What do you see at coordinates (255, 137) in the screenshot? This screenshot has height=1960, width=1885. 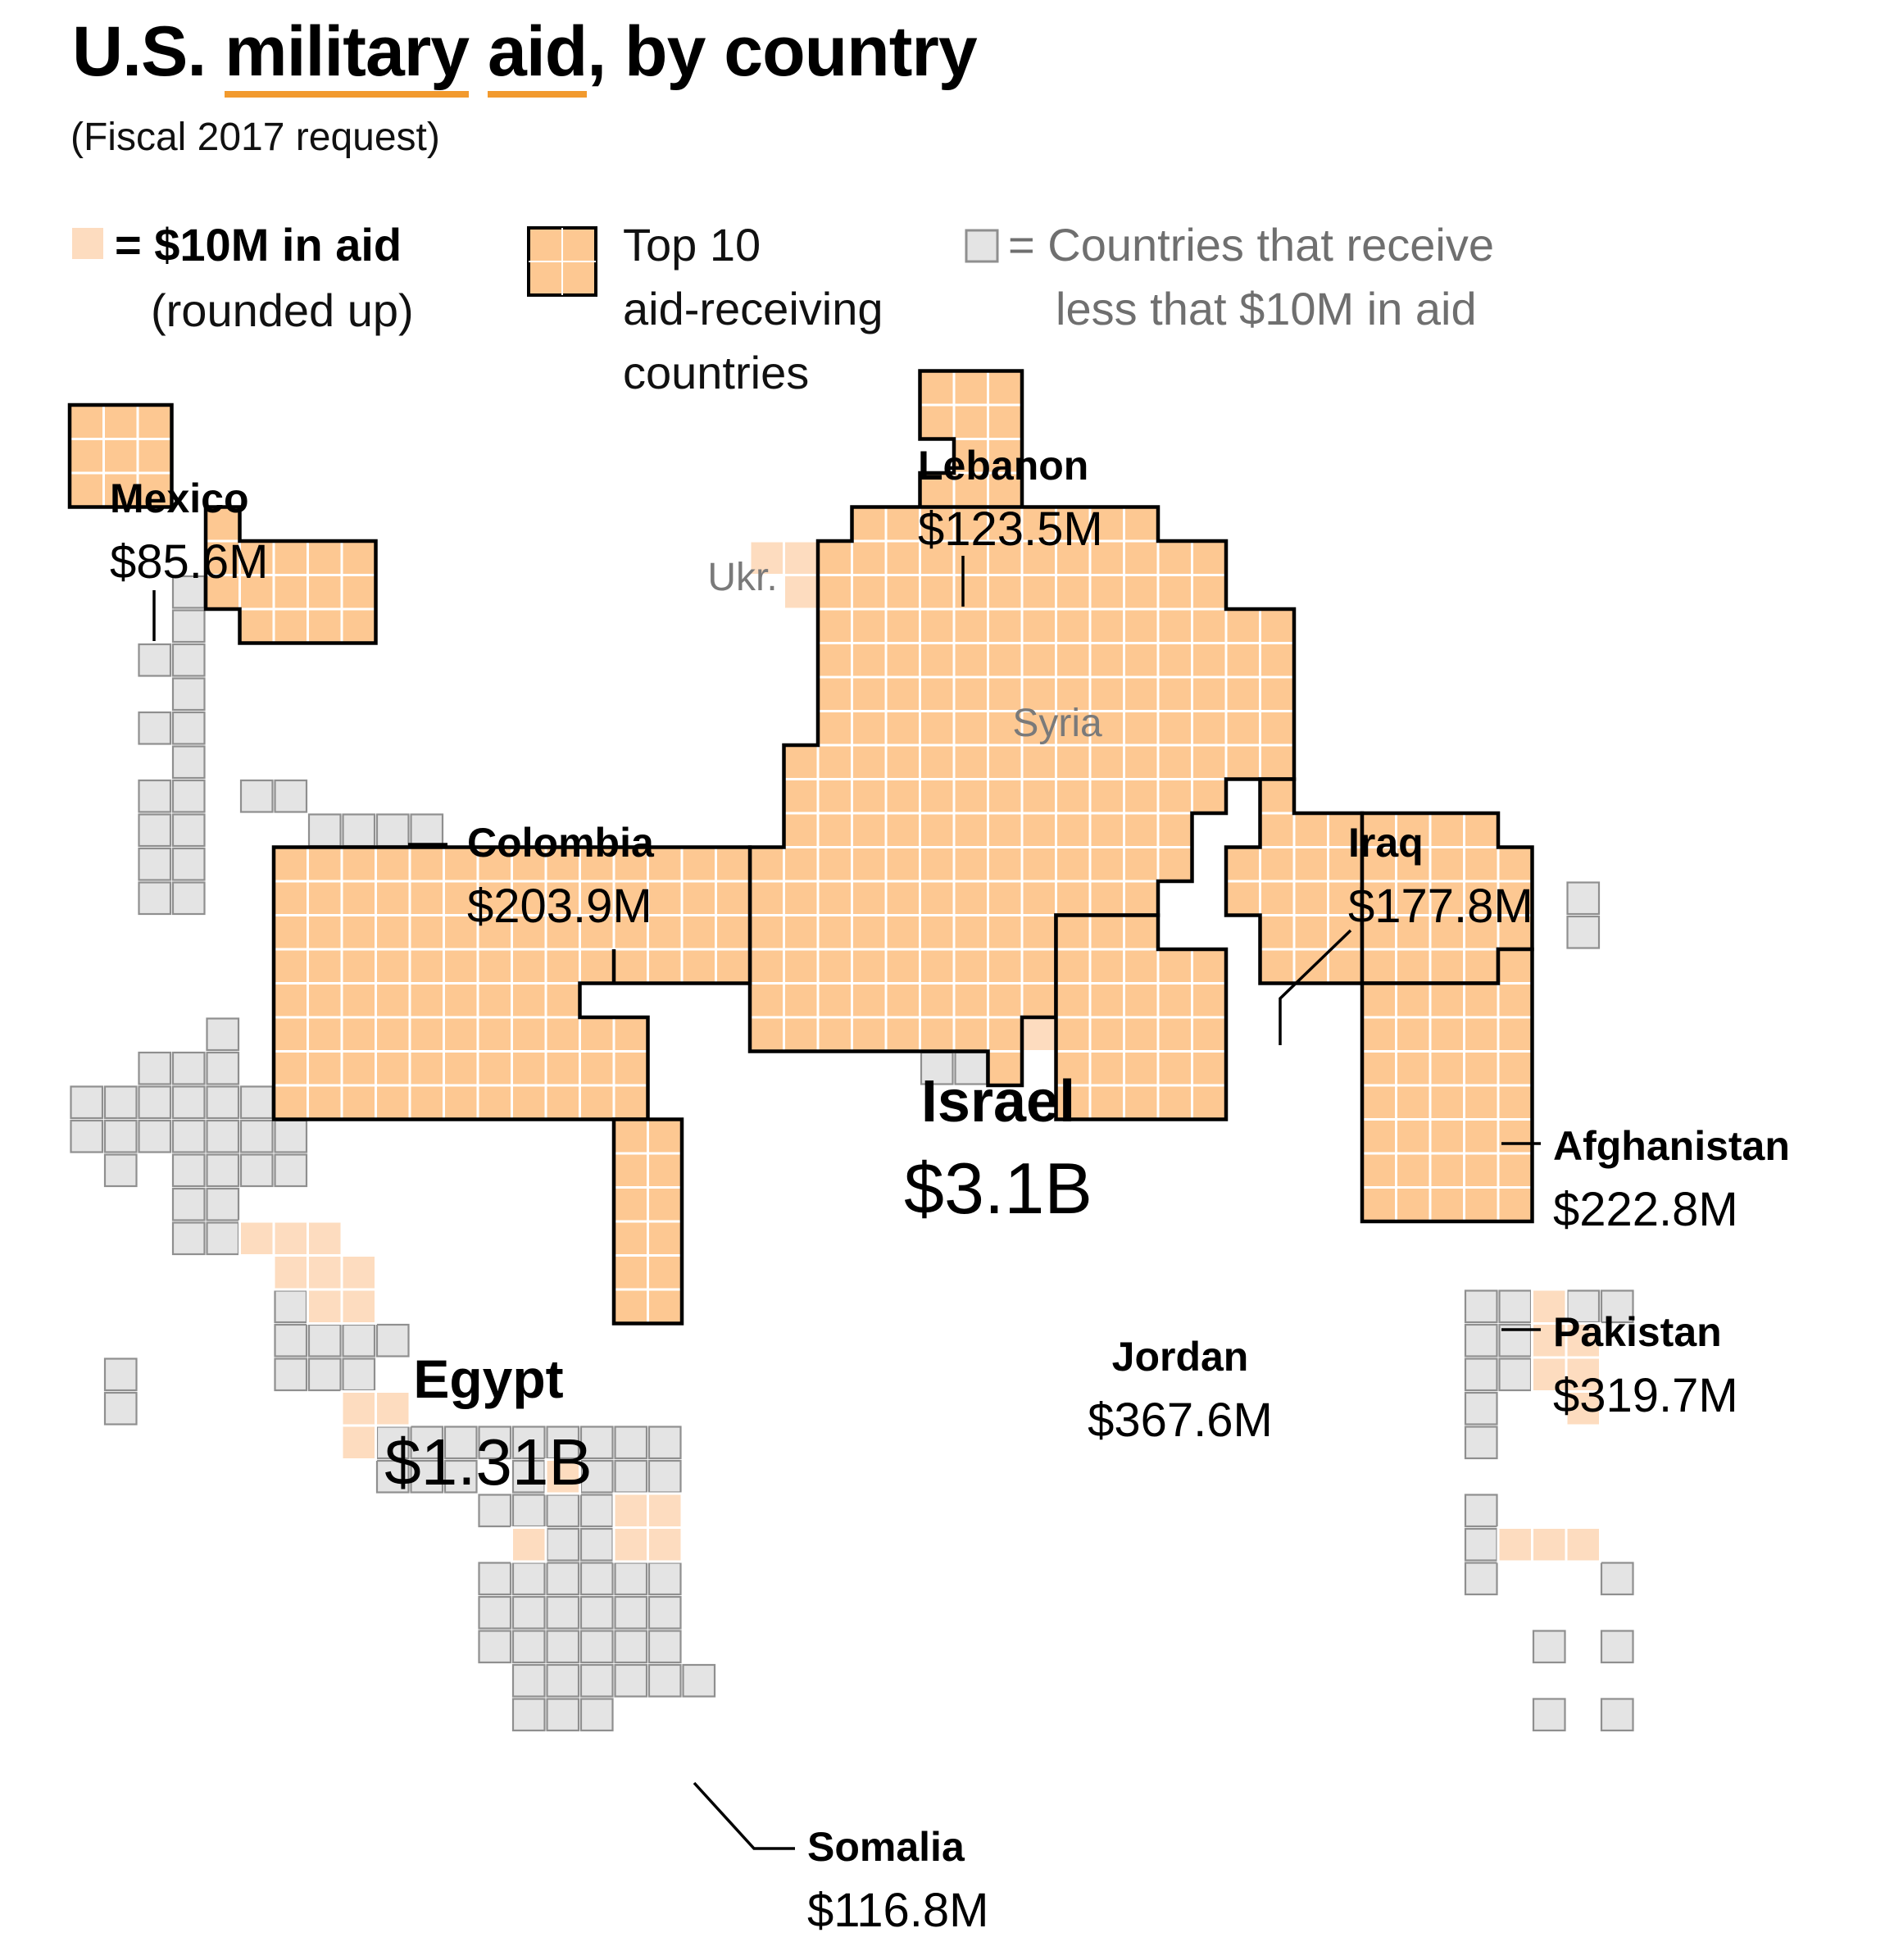 I see `subtitle: (Fiscal 2017 request)` at bounding box center [255, 137].